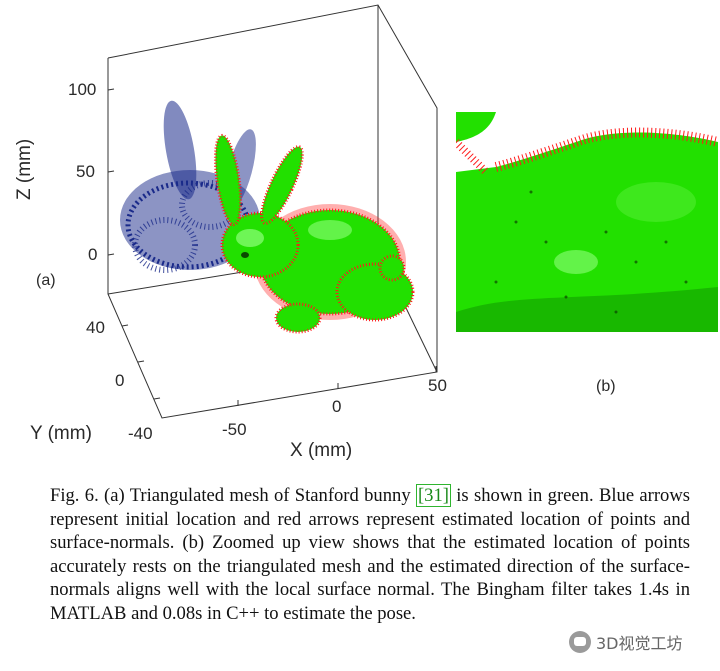 The width and height of the screenshot is (720, 671). What do you see at coordinates (437, 385) in the screenshot?
I see `x-tick-50: 50` at bounding box center [437, 385].